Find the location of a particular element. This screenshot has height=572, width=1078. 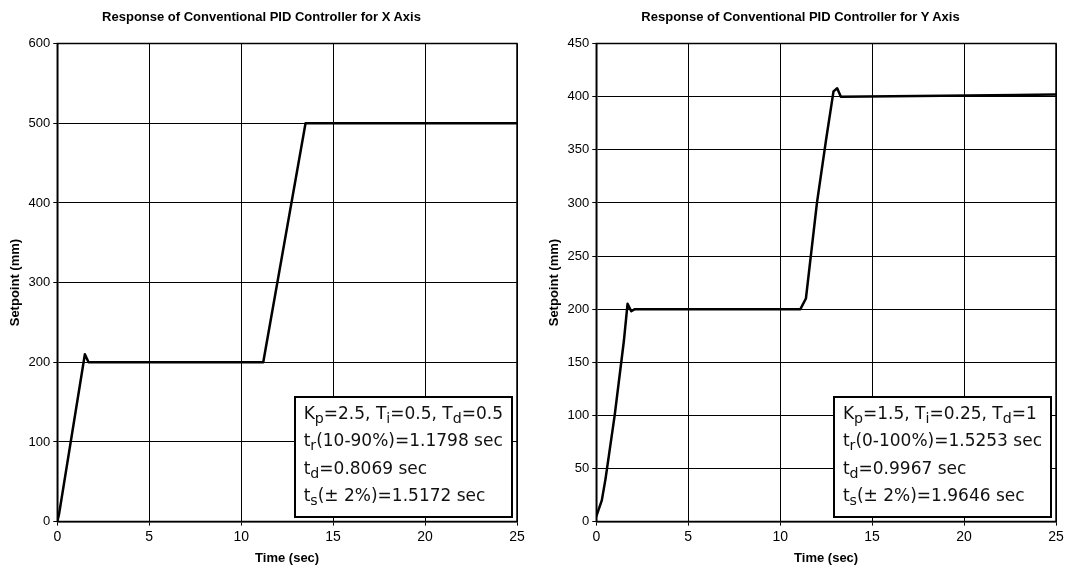

y-tick-label: 50 is located at coordinates (582, 468).